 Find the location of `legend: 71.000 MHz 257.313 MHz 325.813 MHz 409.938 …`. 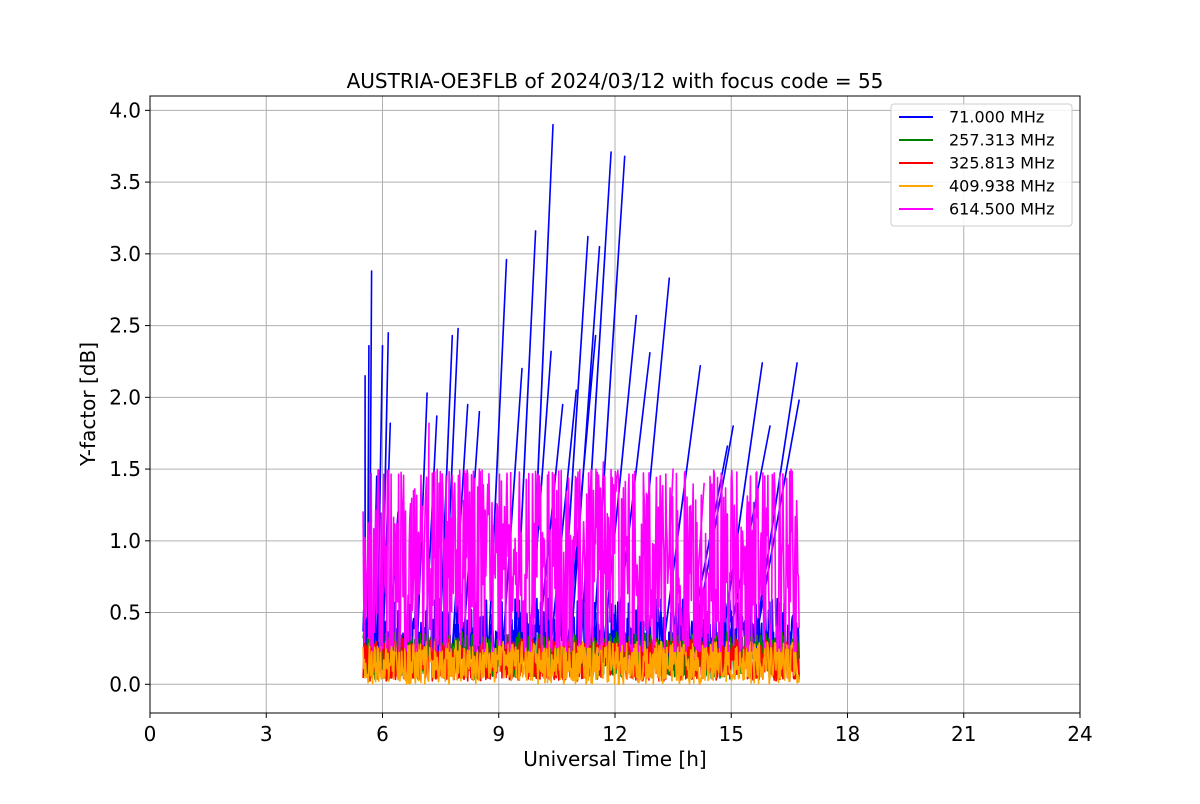

legend: 71.000 MHz 257.313 MHz 325.813 MHz 409.938 … is located at coordinates (981, 165).